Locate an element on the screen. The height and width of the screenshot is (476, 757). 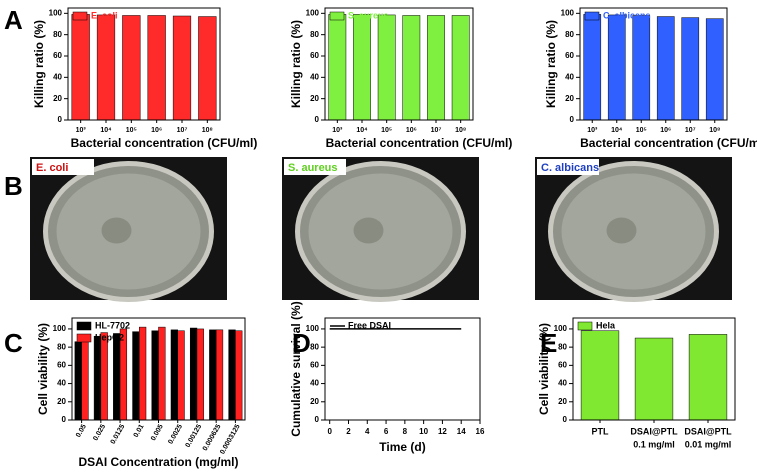
legend-label: Hela is located at coordinates (606, 325).